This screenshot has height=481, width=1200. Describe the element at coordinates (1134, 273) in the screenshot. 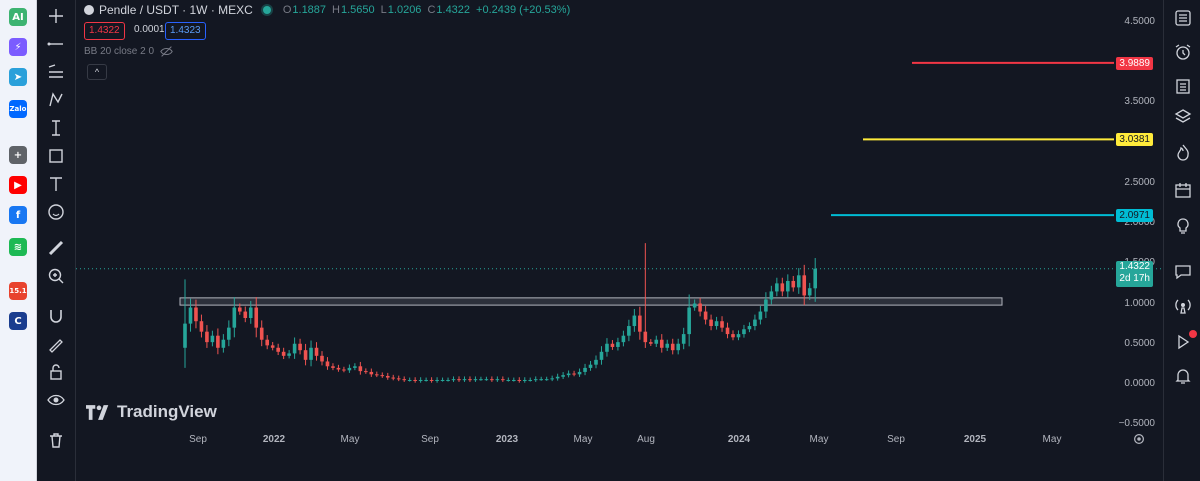

I see `last-price-tag: 1.4322 2d 17h` at that location.